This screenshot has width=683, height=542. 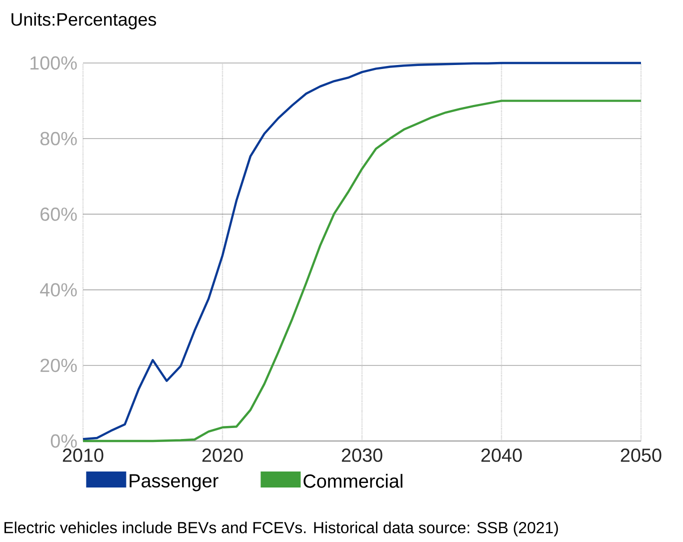 What do you see at coordinates (58, 214) in the screenshot?
I see `y-tick-label: 60%` at bounding box center [58, 214].